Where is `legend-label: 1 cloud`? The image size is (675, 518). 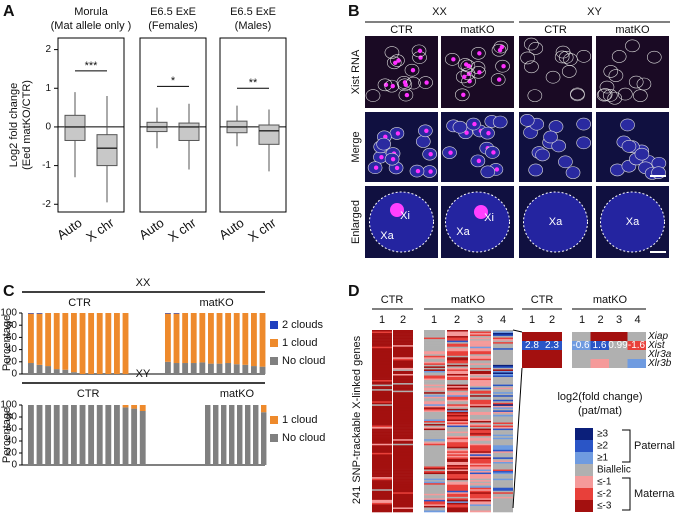
legend-label: 1 cloud is located at coordinates (299, 420).